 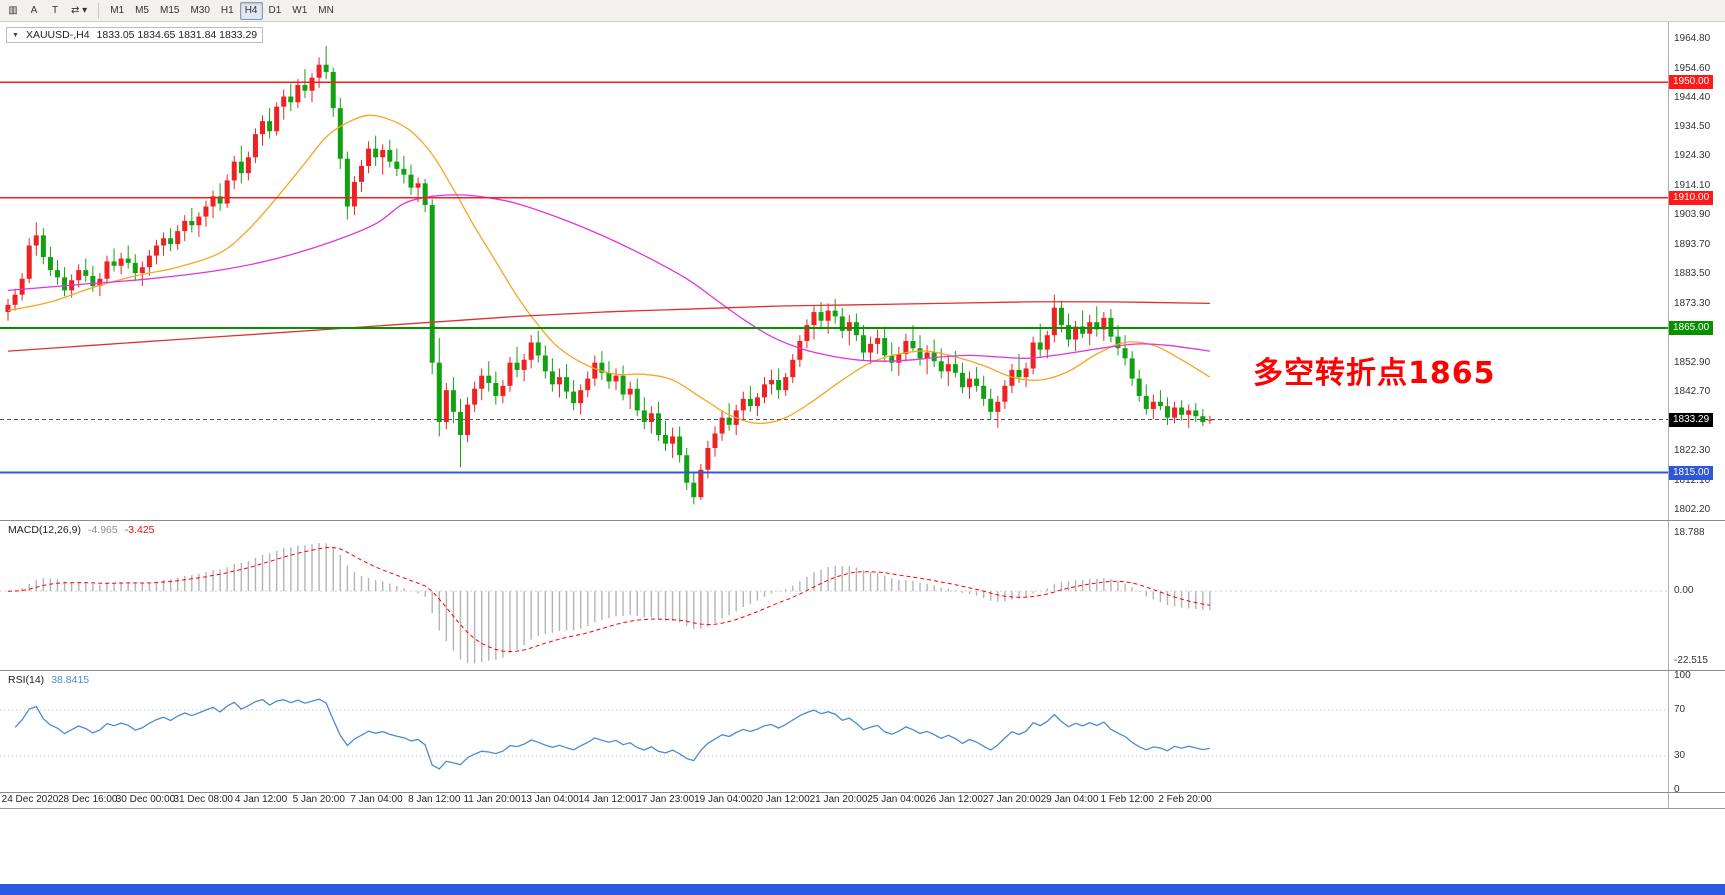 What do you see at coordinates (1692, 215) in the screenshot?
I see `price-axis-label: 1903.90` at bounding box center [1692, 215].